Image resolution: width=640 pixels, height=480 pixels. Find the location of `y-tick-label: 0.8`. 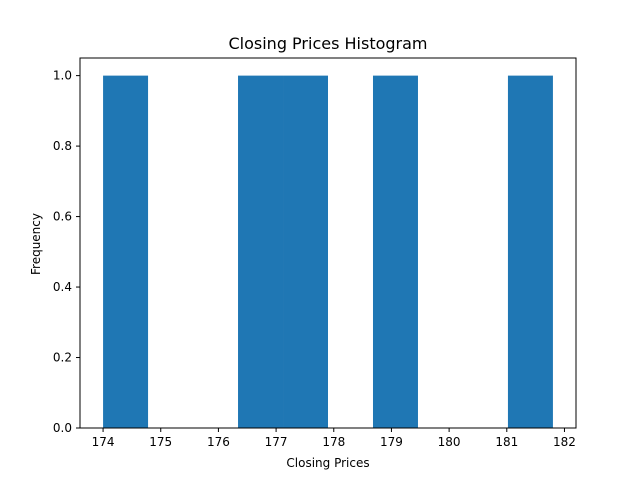

y-tick-label: 0.8 is located at coordinates (62, 146).